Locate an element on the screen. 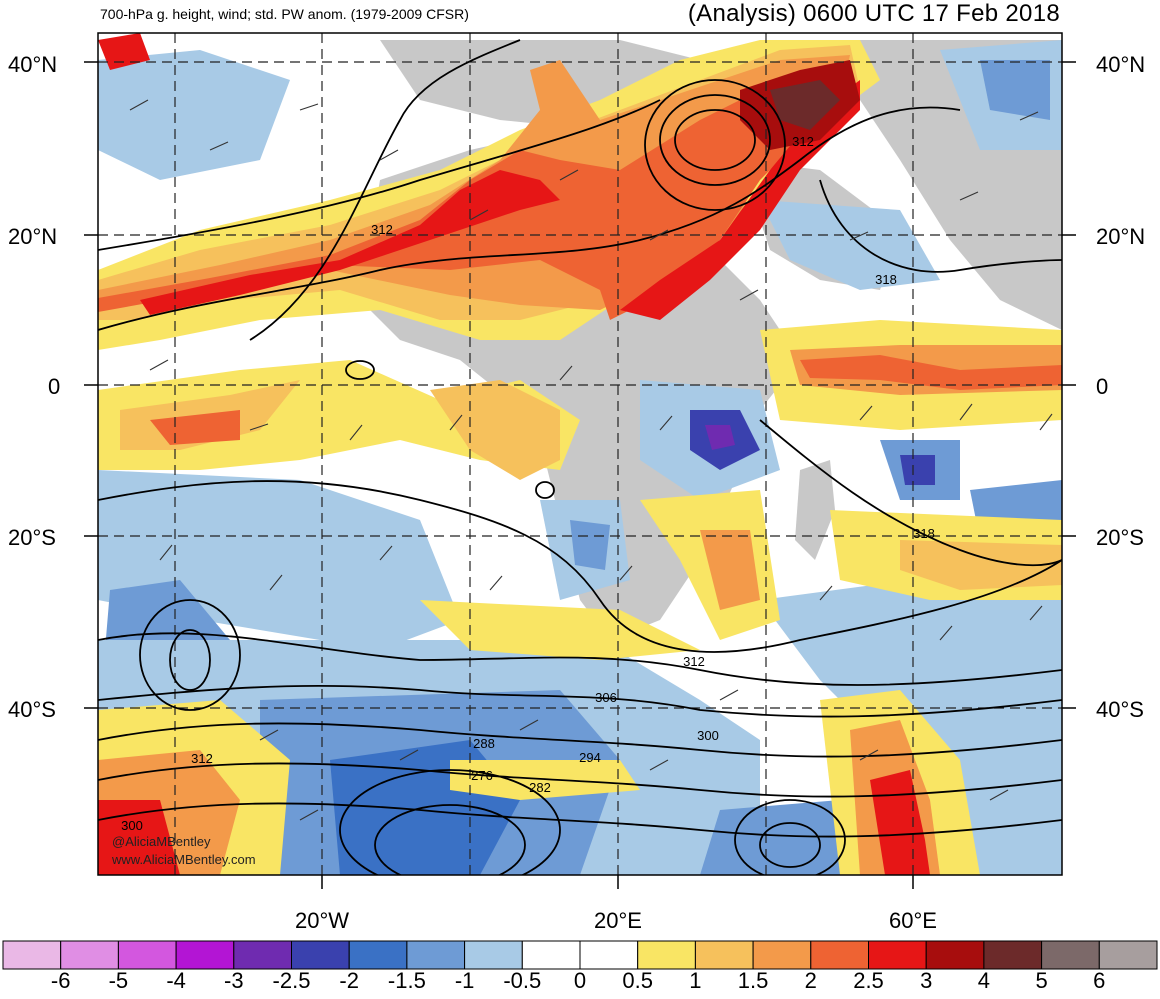  lat-label-right: 0 is located at coordinates (1102, 386).